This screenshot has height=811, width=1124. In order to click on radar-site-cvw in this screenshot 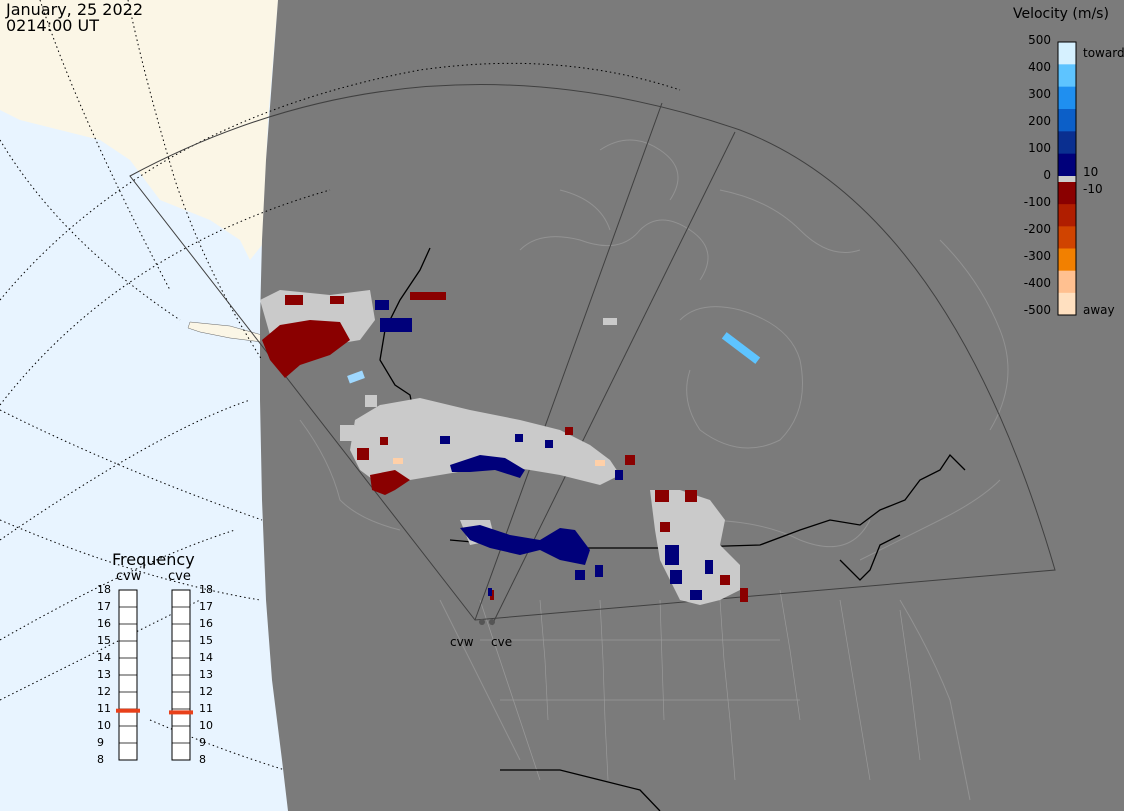, I will do `click(482, 622)`.